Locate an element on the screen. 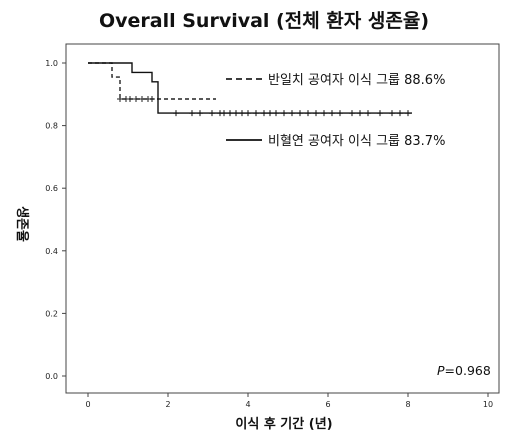  x-tick-label: 6 is located at coordinates (327, 404).